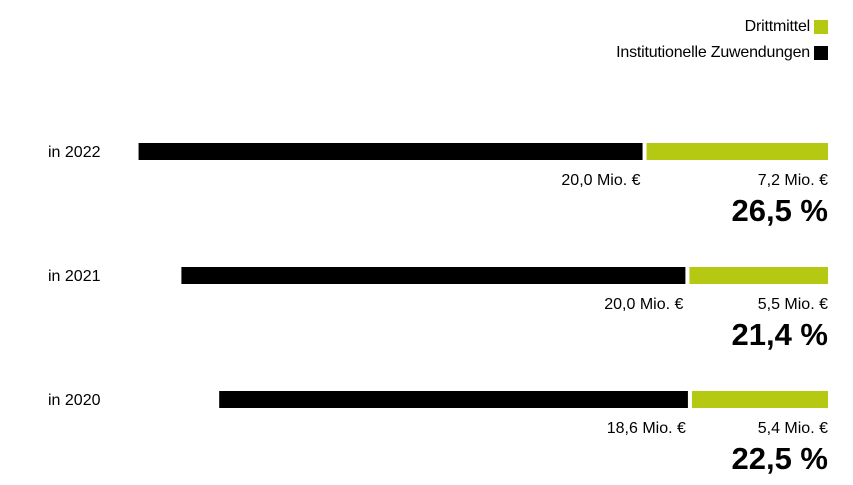  Describe the element at coordinates (779, 458) in the screenshot. I see `share-label: 22,5 %` at that location.